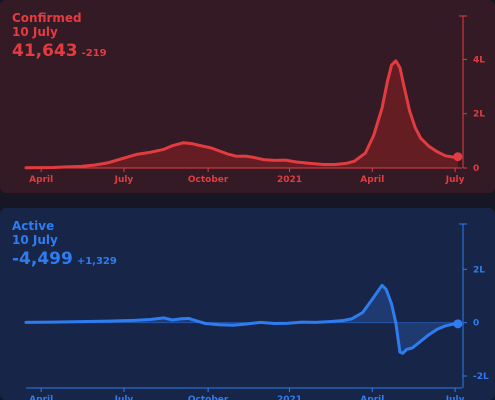  What do you see at coordinates (96, 261) in the screenshot?
I see `active-delta: +1,329` at bounding box center [96, 261].